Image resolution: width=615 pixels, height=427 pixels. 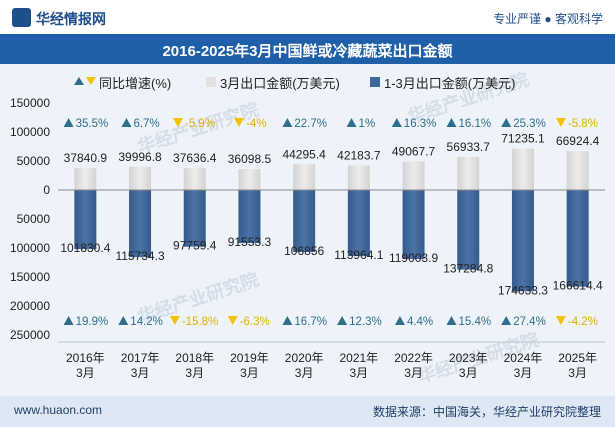 What do you see at coordinates (304, 251) in the screenshot?
I see `cumulative-value-label: 106856` at bounding box center [304, 251].